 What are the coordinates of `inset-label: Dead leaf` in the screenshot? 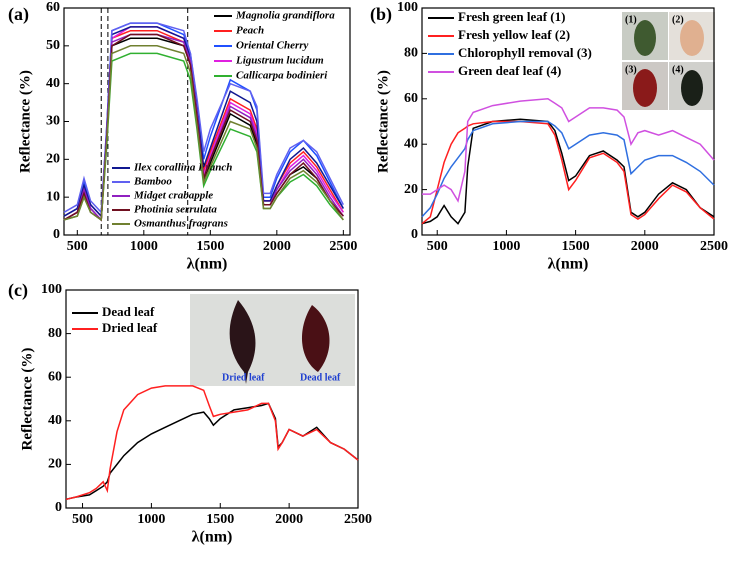 It's located at (320, 377).